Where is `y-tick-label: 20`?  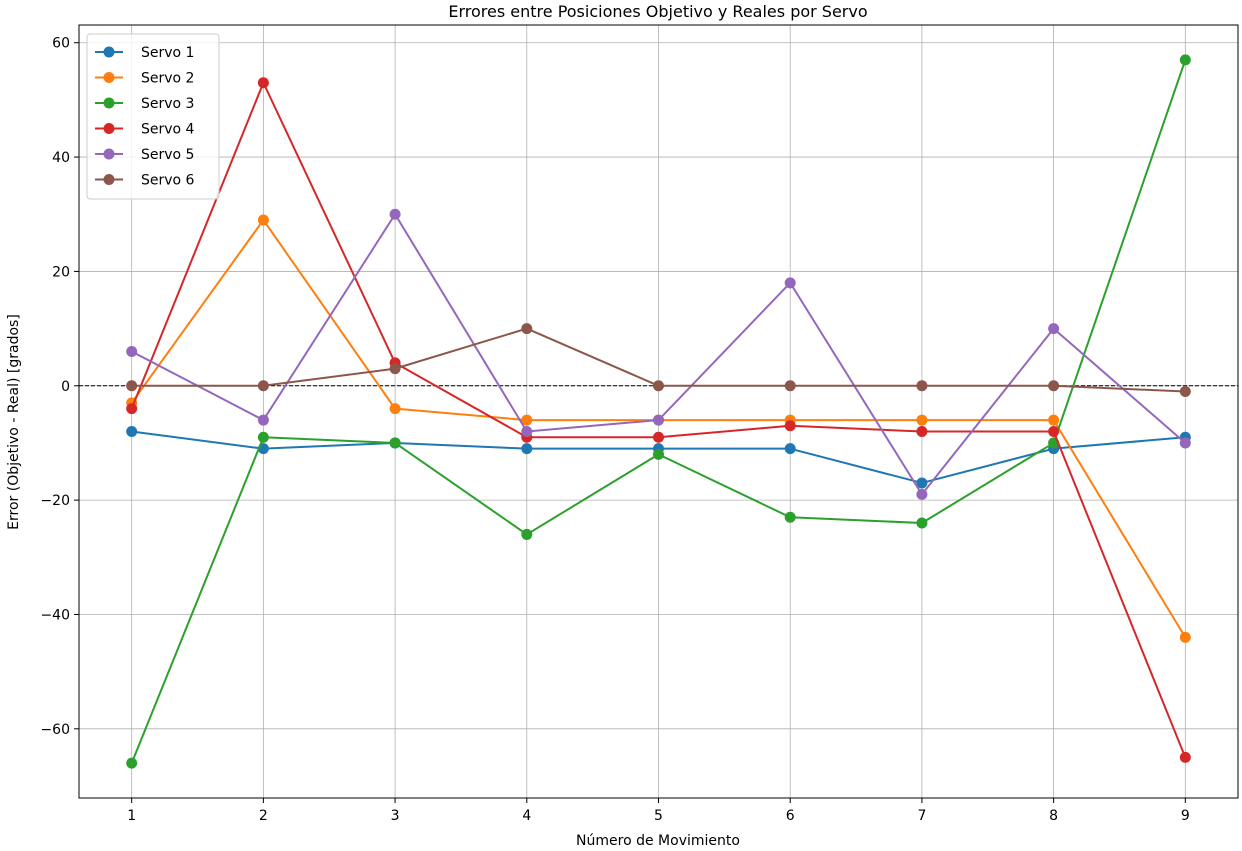 y-tick-label: 20 is located at coordinates (61, 272).